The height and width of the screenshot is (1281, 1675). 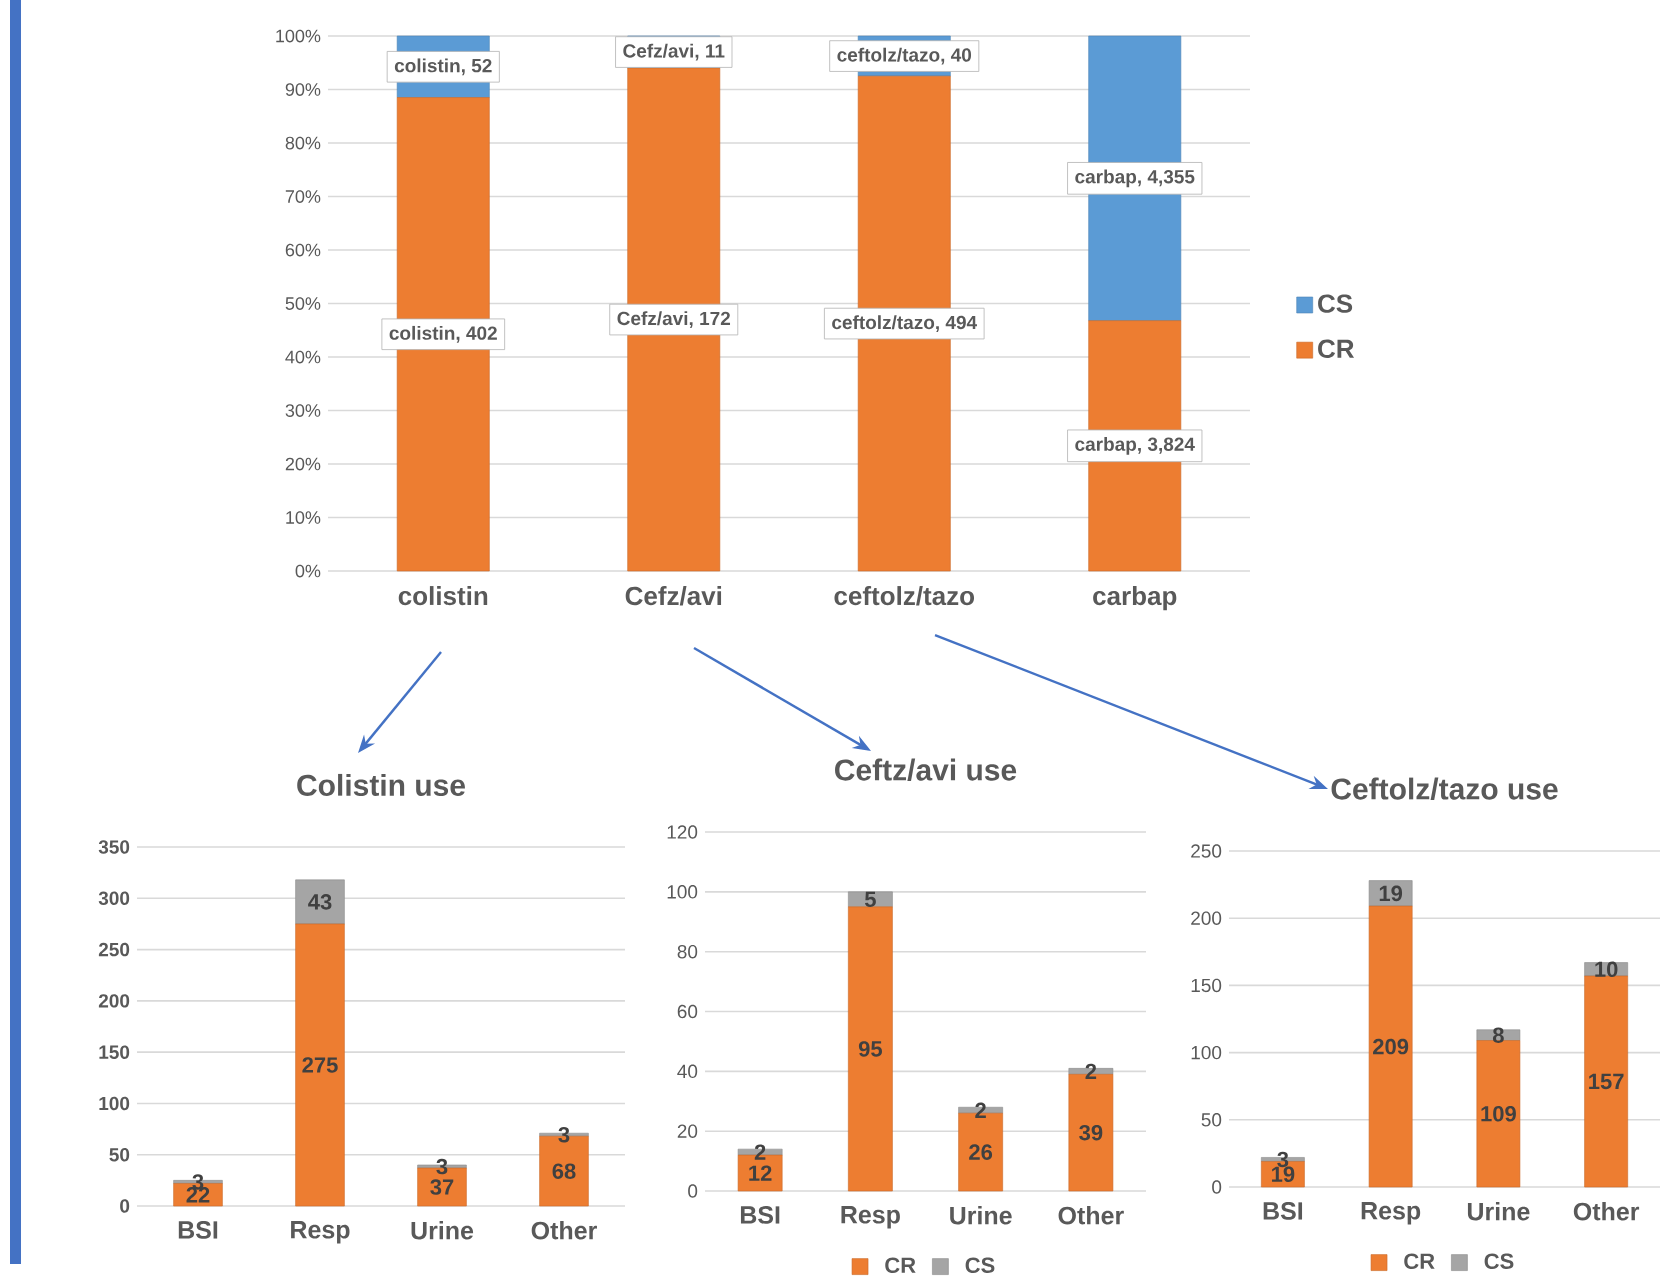 I want to click on x-tick-label: Cefz/avi, so click(x=673, y=596).